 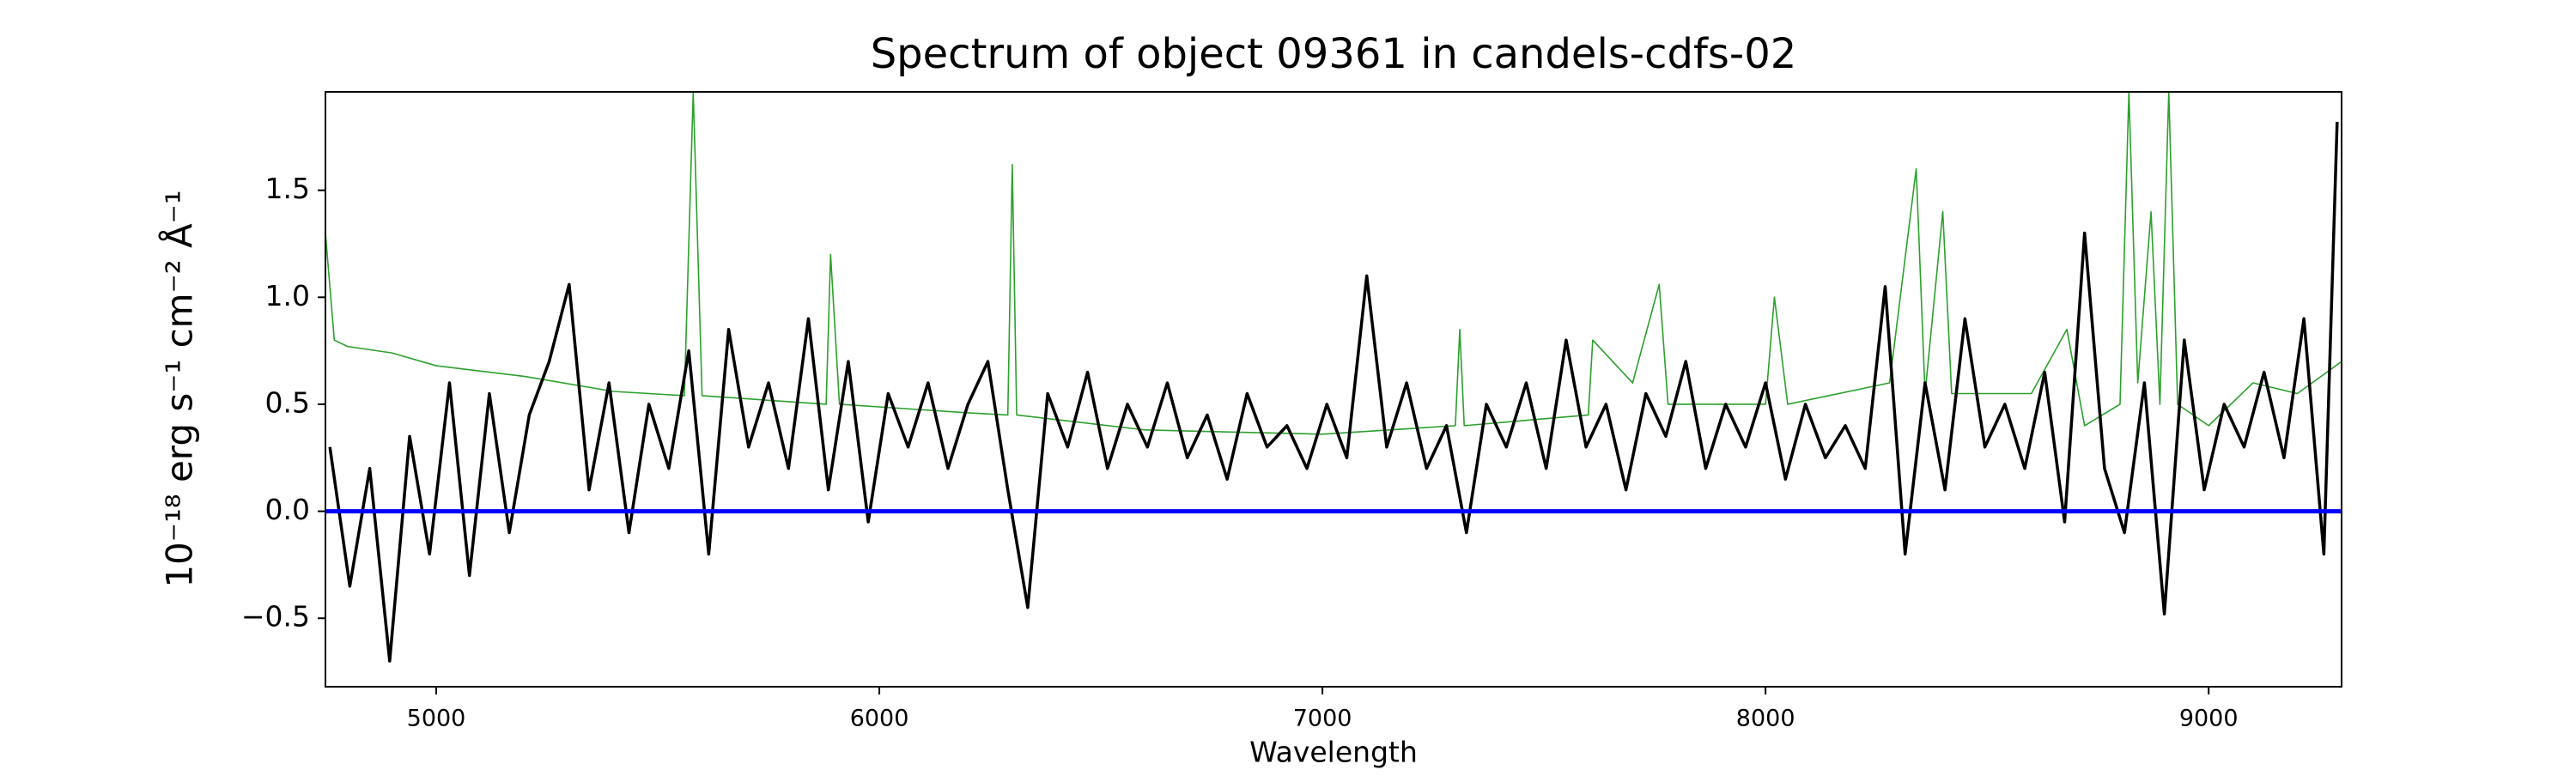 I want to click on y-tick-label: 1.5, so click(x=287, y=188).